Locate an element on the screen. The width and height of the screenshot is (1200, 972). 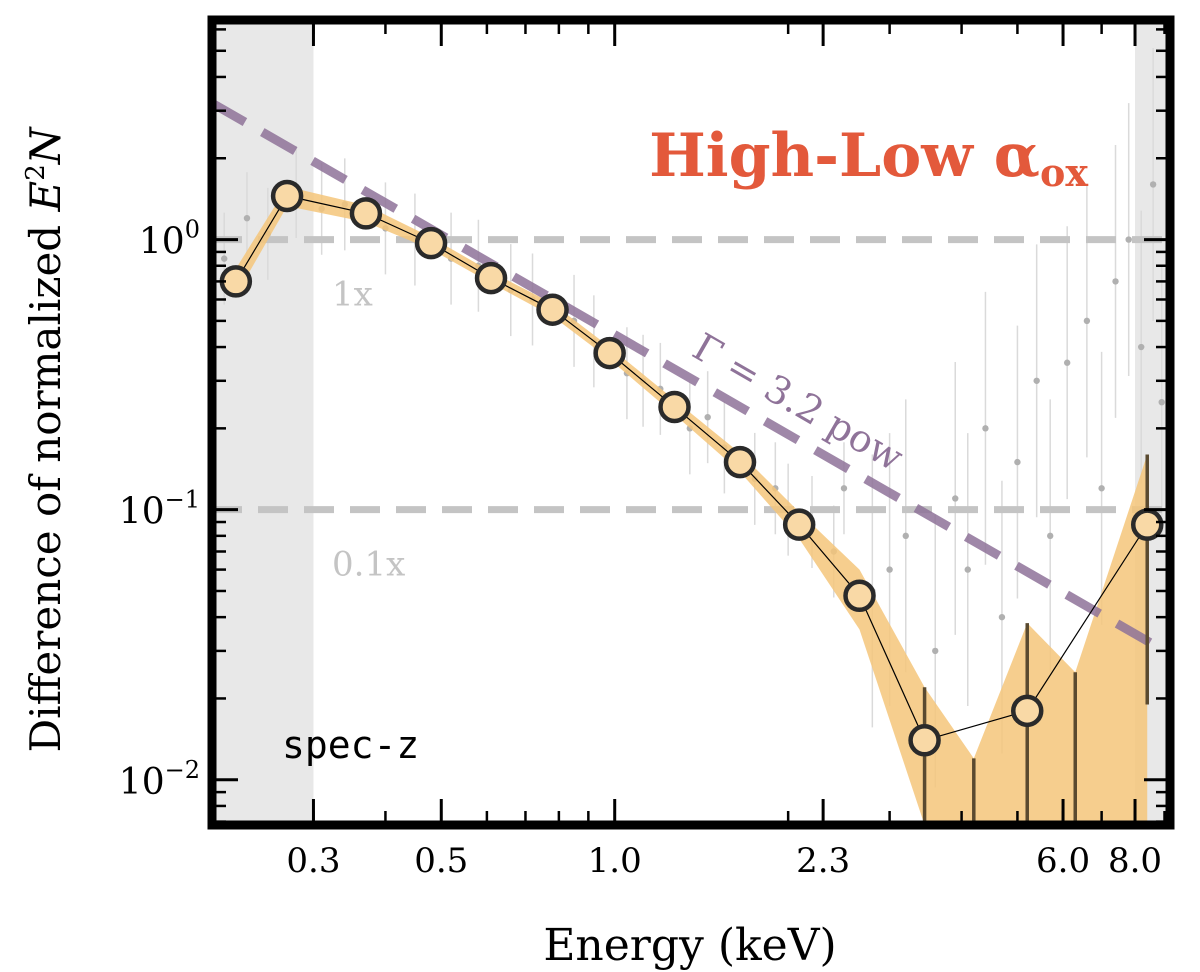
x-tick-label: 8.0 is located at coordinates (1135, 861).